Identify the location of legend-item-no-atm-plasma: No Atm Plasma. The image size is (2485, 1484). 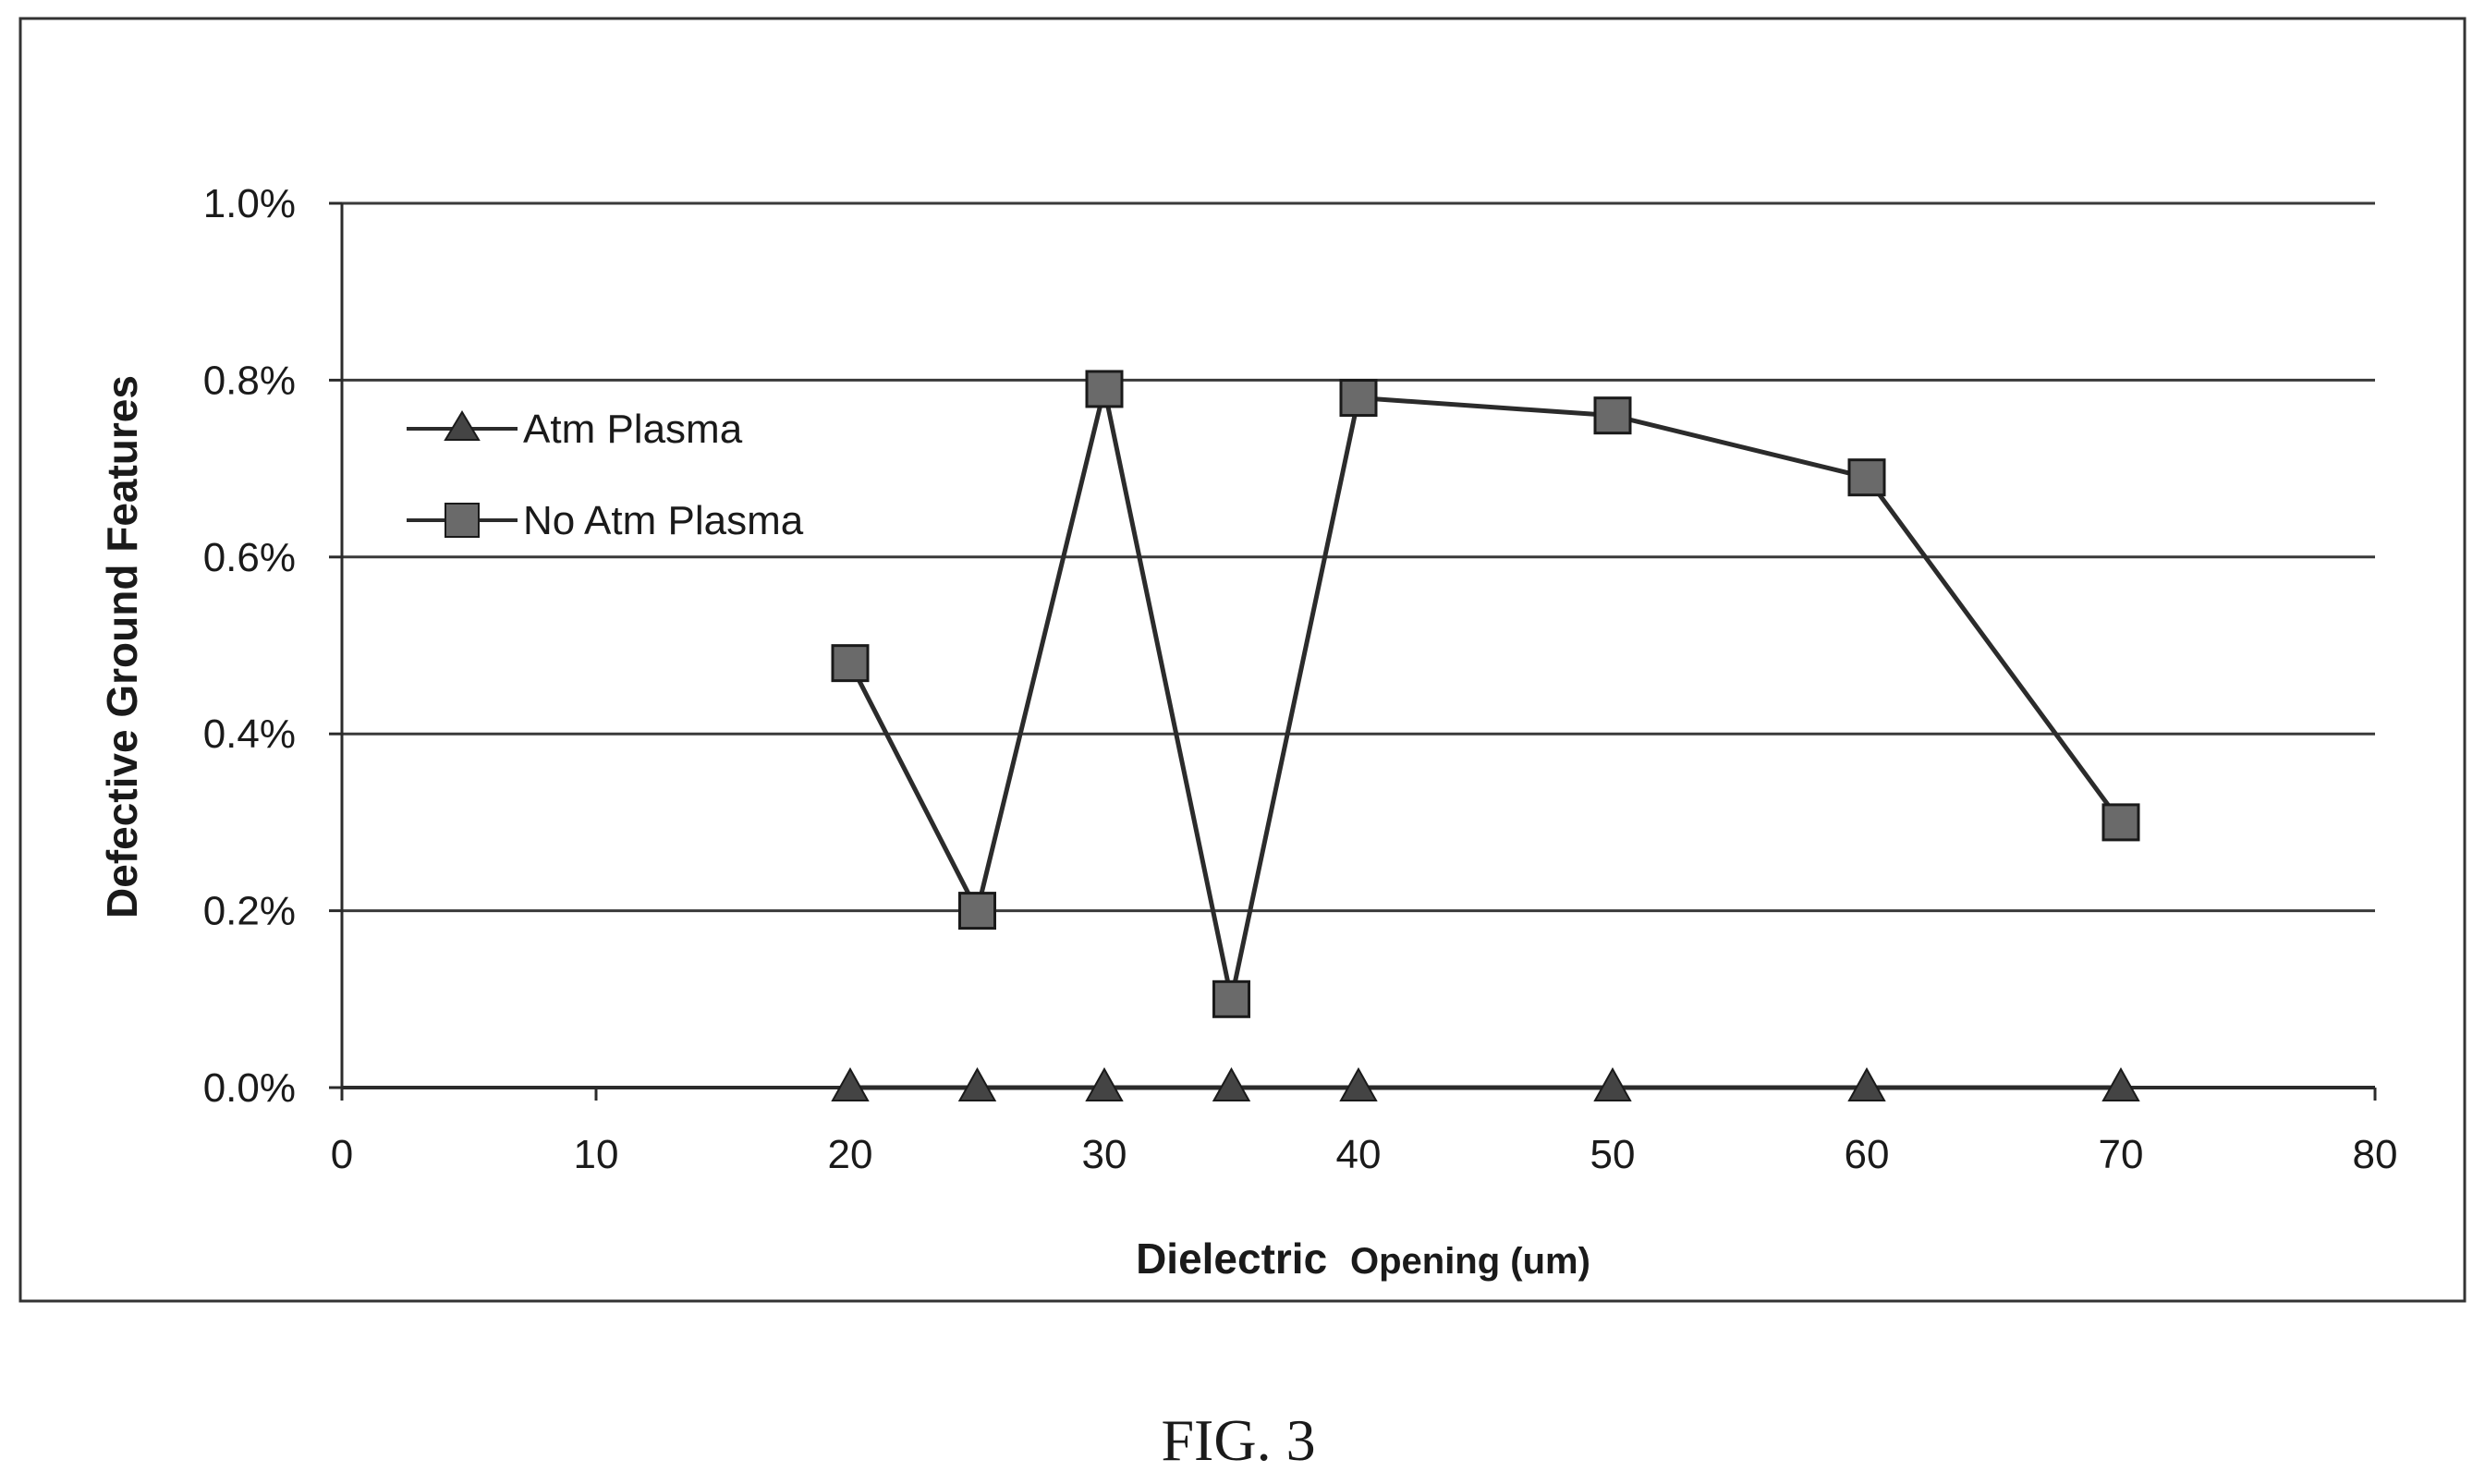
(606, 520).